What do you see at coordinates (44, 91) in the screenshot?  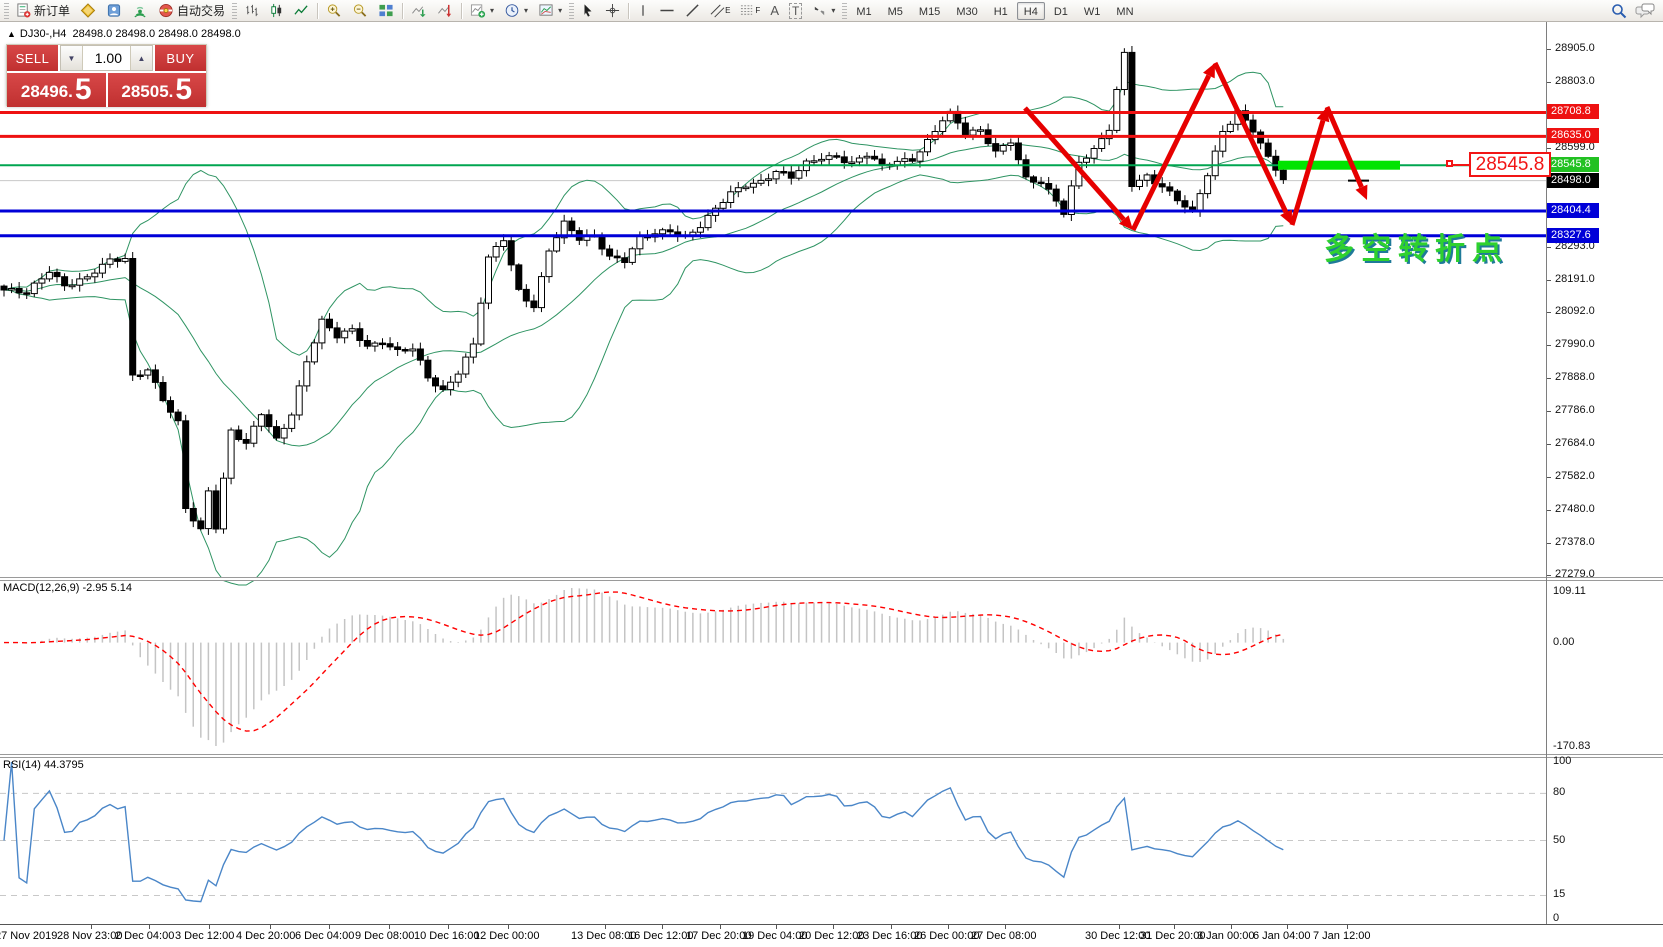 I see `sell-price-main: 28496` at bounding box center [44, 91].